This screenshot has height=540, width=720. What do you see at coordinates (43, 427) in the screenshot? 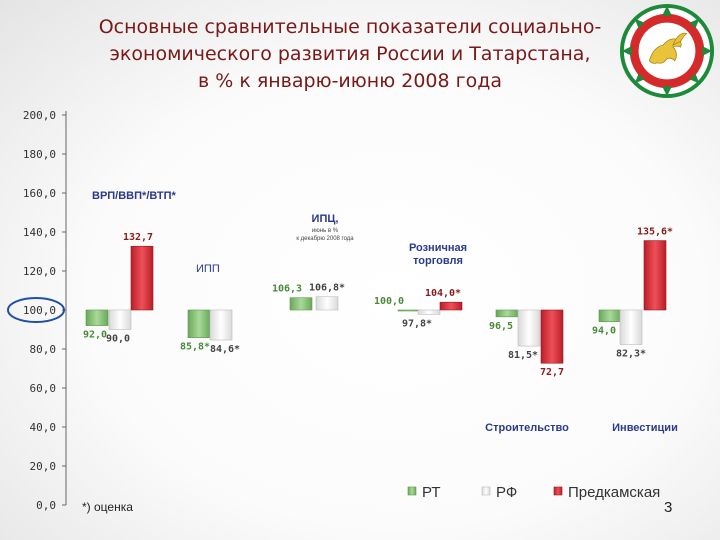
I see `y-tick-label: 40,0` at bounding box center [43, 427].